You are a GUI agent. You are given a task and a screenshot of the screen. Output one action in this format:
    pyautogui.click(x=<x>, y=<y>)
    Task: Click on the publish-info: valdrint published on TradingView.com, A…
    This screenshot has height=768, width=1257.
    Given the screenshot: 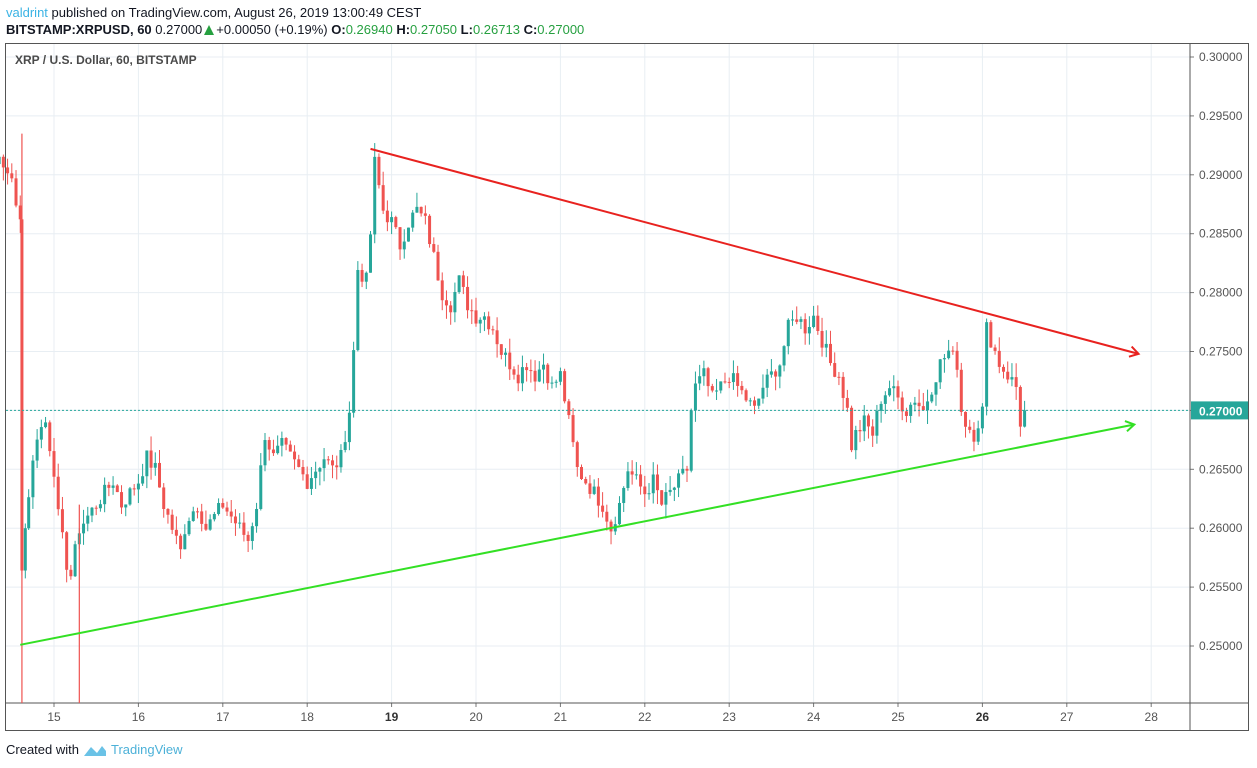 What is the action you would take?
    pyautogui.click(x=213, y=12)
    